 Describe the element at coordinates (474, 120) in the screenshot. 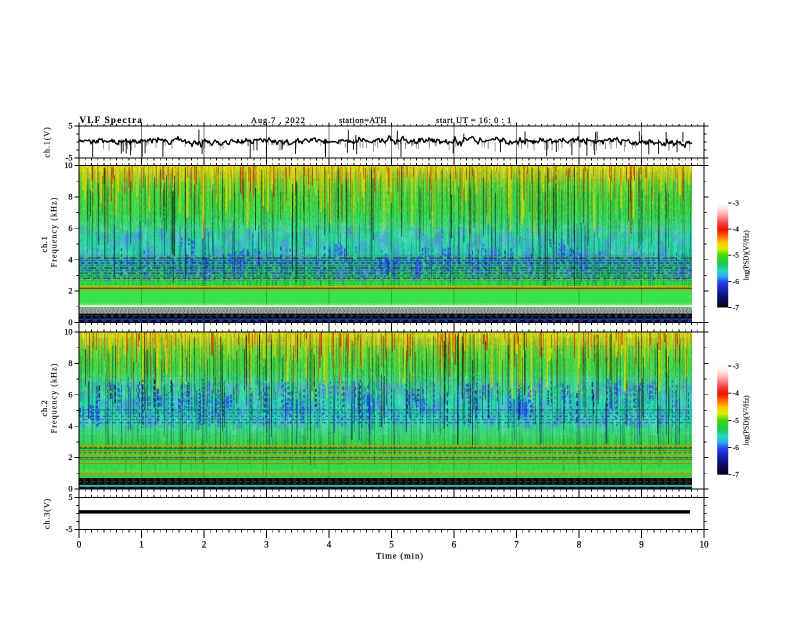

I see `svg-text: start UT = 16: 0 : 1` at that location.